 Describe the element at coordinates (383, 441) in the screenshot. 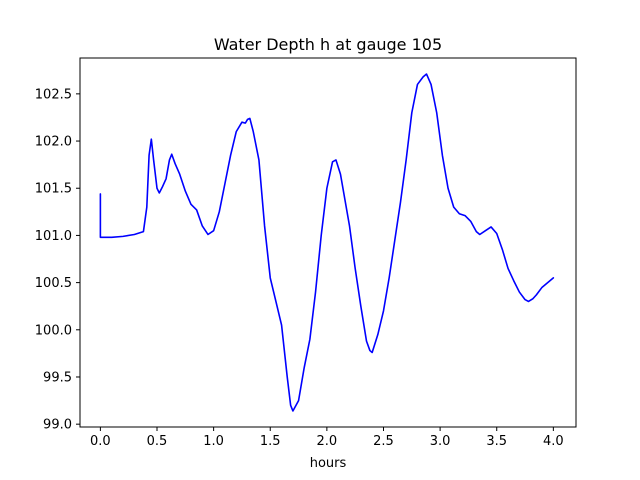

I see `x-tick-label: 2.5` at that location.